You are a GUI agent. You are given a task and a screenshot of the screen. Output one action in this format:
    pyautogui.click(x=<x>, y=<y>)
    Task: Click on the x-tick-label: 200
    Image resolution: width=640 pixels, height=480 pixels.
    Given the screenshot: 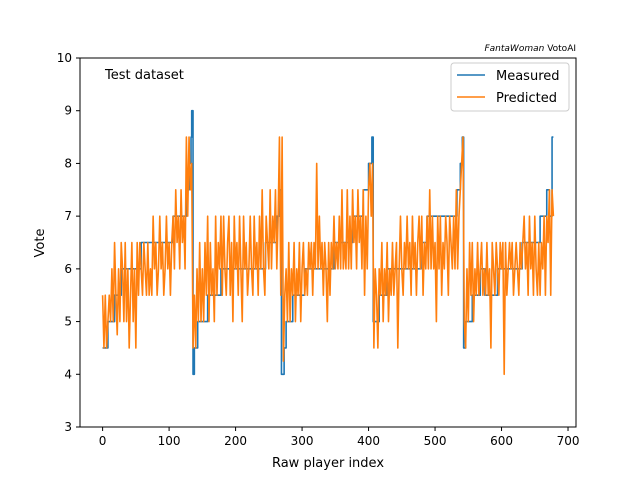 What is the action you would take?
    pyautogui.click(x=235, y=441)
    